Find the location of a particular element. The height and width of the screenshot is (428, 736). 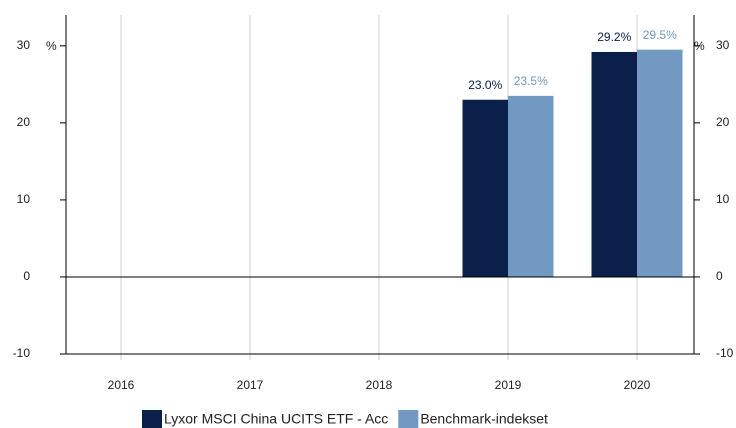

y2-tick-label: 20 is located at coordinates (723, 122).